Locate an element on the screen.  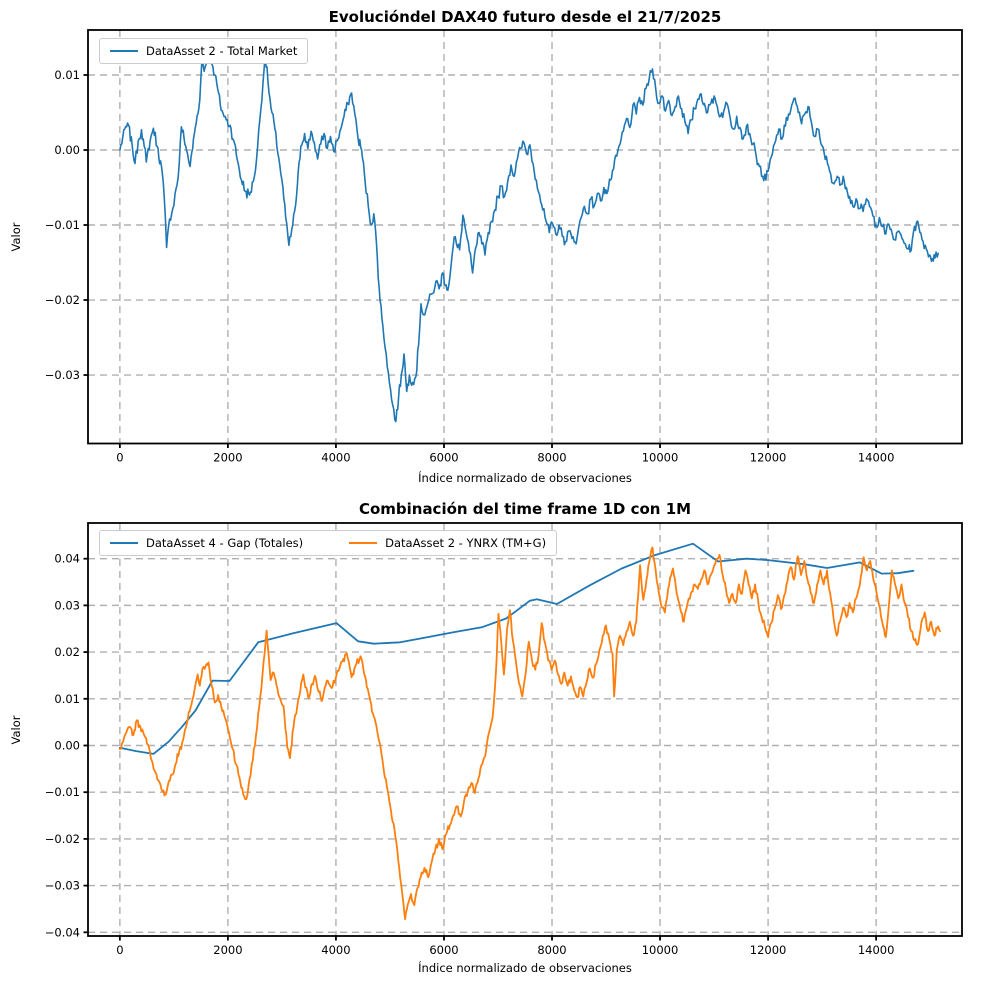
bottom-chart-title: Combinación del time frame 1D con 1M is located at coordinates (525, 509).